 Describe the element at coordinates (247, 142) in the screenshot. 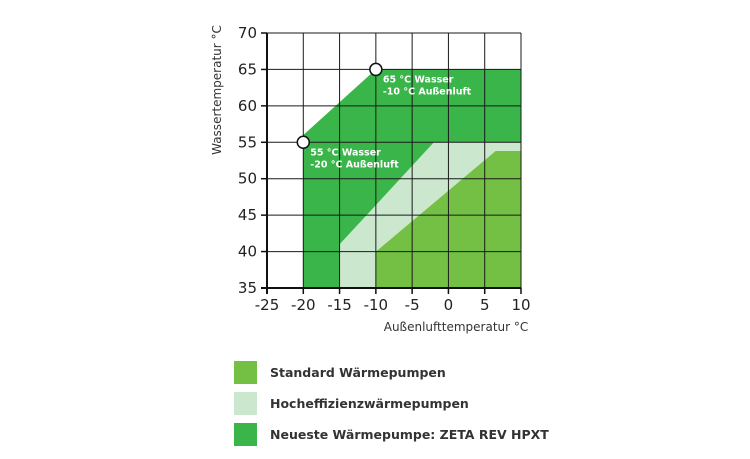

I see `y-tick-label: 55` at that location.